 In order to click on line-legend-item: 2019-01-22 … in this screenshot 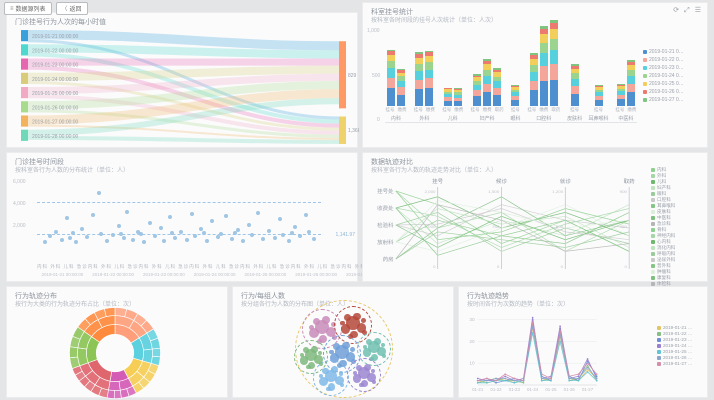, I will do `click(680, 333)`.